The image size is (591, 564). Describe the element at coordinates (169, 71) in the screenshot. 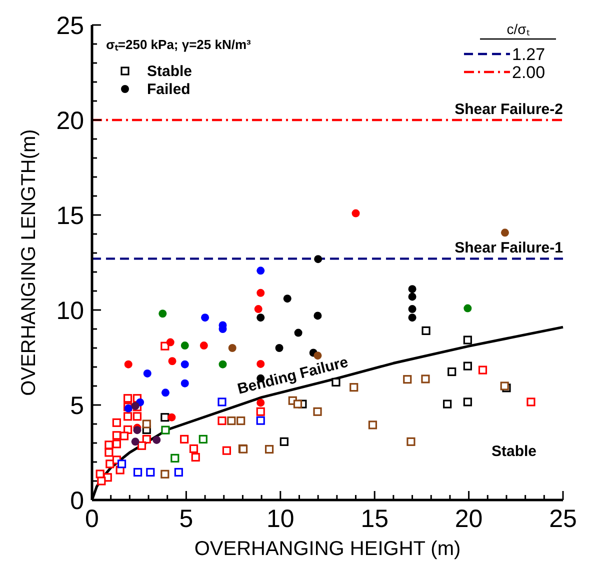

I see `legend-label: Stable` at that location.